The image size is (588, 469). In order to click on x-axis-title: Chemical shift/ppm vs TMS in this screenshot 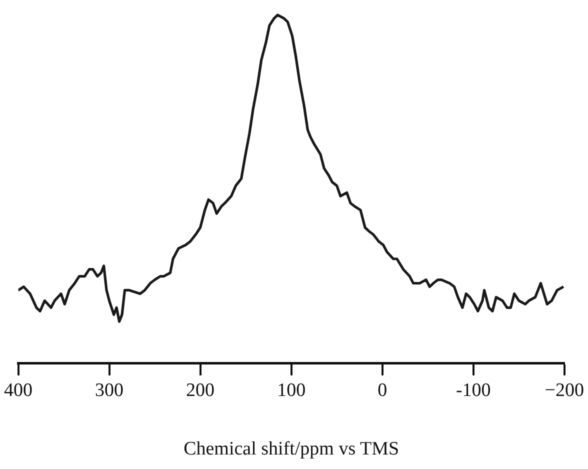, I will do `click(292, 449)`.